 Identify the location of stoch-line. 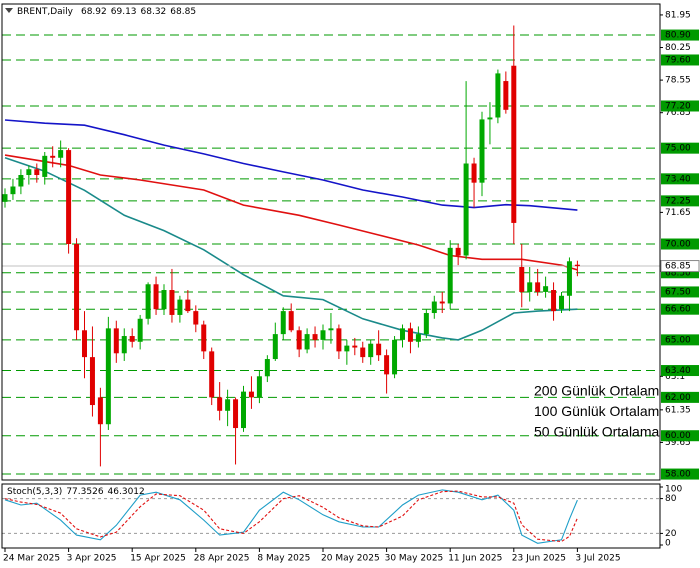
(291, 516).